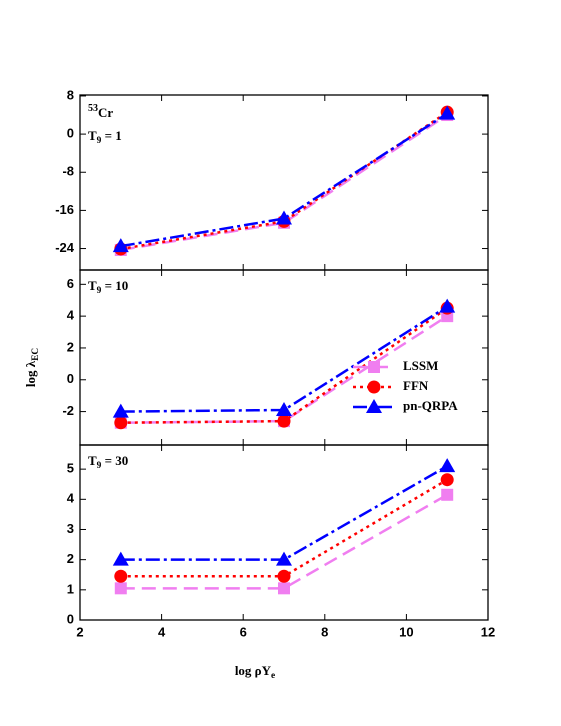  I want to click on tail: = 1, so click(111, 135).